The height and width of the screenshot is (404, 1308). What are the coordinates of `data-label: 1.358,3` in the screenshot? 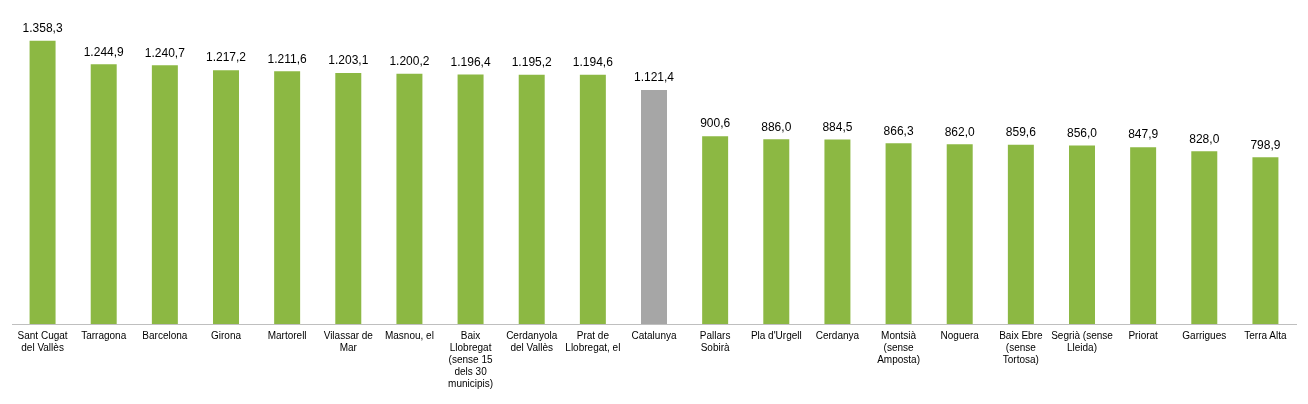 It's located at (42, 28).